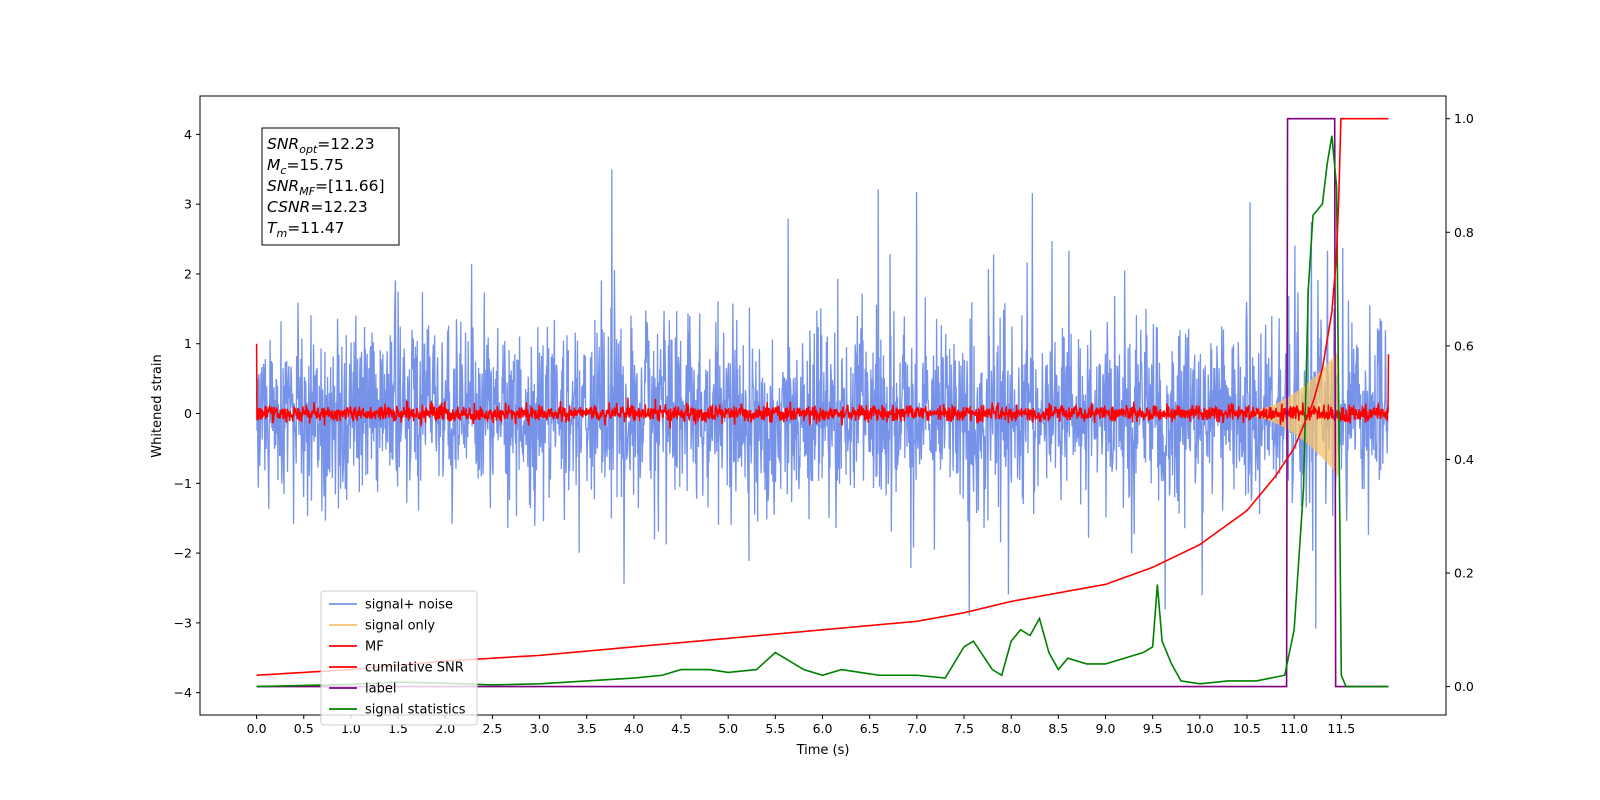 The width and height of the screenshot is (1600, 800). What do you see at coordinates (188, 343) in the screenshot?
I see `y-tick-label: 1` at bounding box center [188, 343].